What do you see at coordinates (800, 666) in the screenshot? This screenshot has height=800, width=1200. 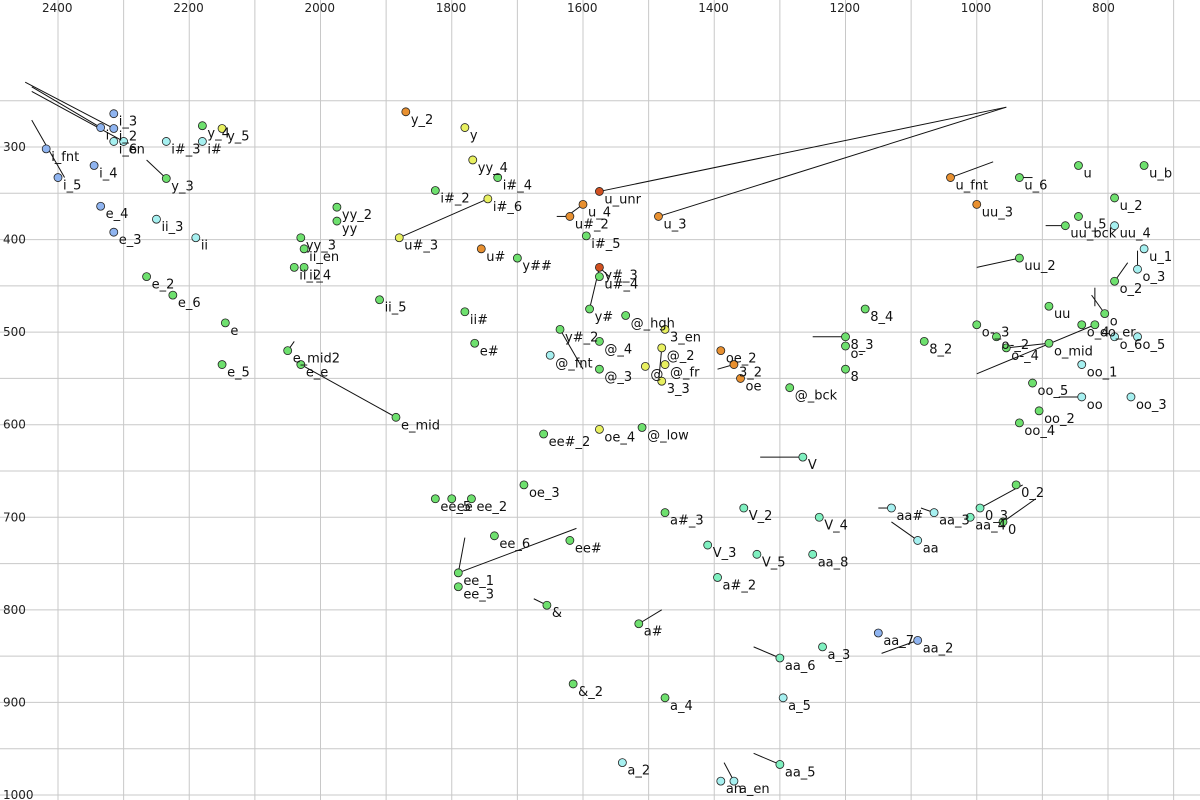 I see `vowel-label: aa_6` at bounding box center [800, 666].